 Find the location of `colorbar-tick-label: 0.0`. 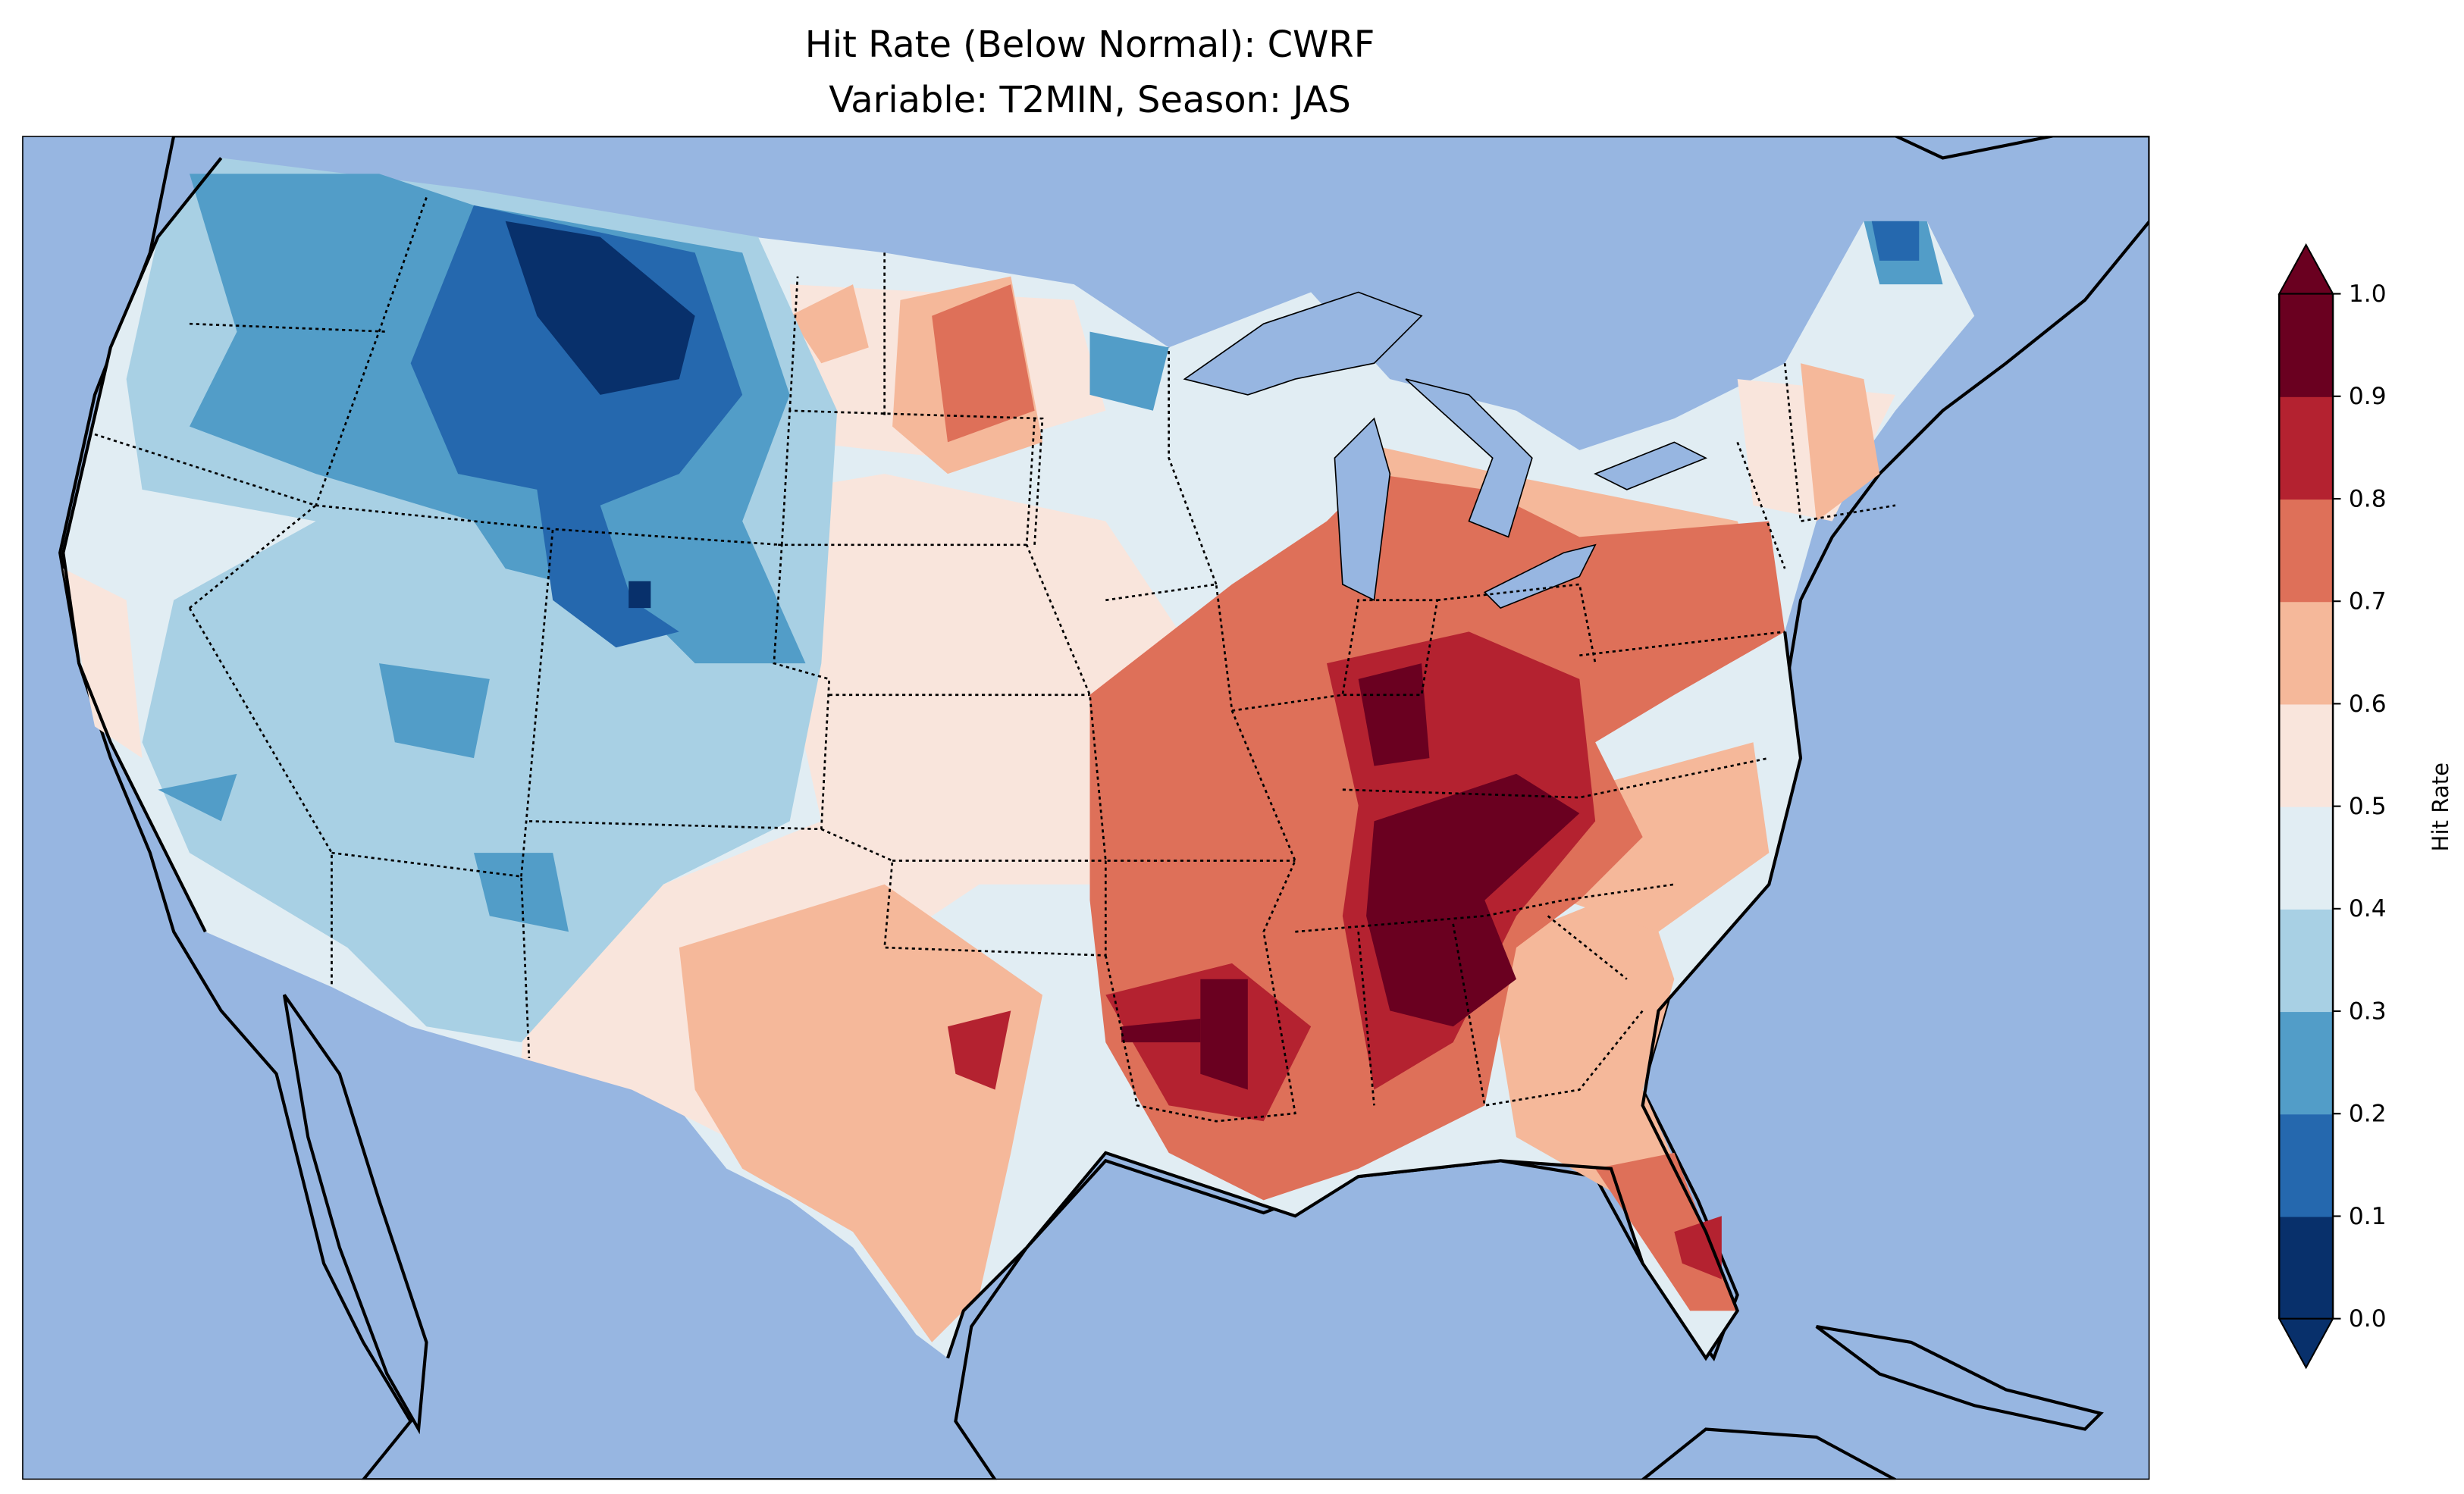

colorbar-tick-label: 0.0 is located at coordinates (2368, 1319).